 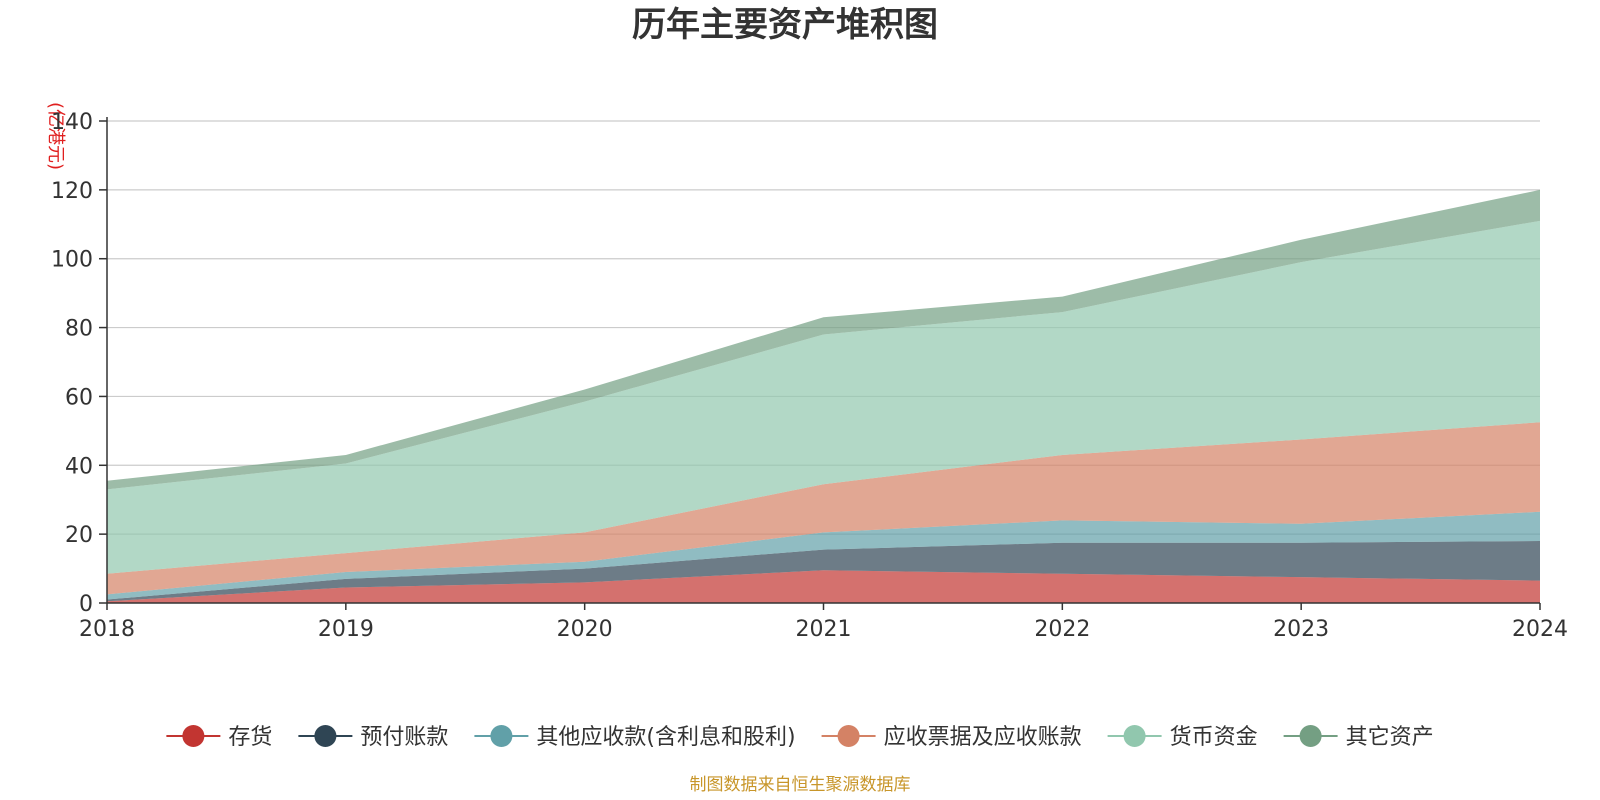 What do you see at coordinates (824, 629) in the screenshot?
I see `x-tick-label: 2021` at bounding box center [824, 629].